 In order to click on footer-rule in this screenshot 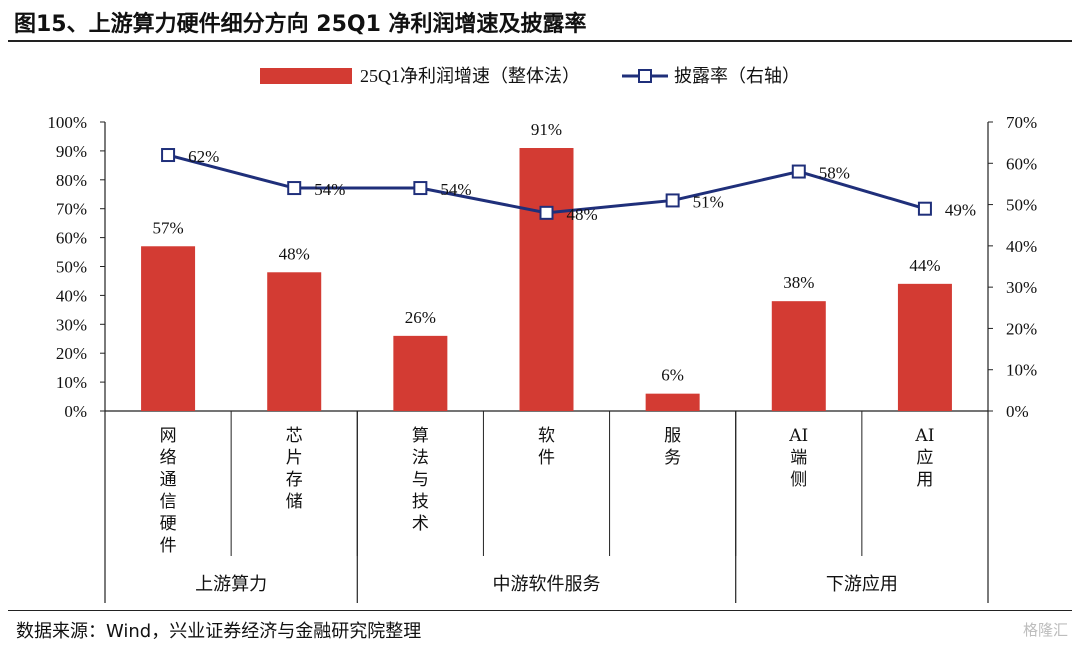, I will do `click(540, 610)`.